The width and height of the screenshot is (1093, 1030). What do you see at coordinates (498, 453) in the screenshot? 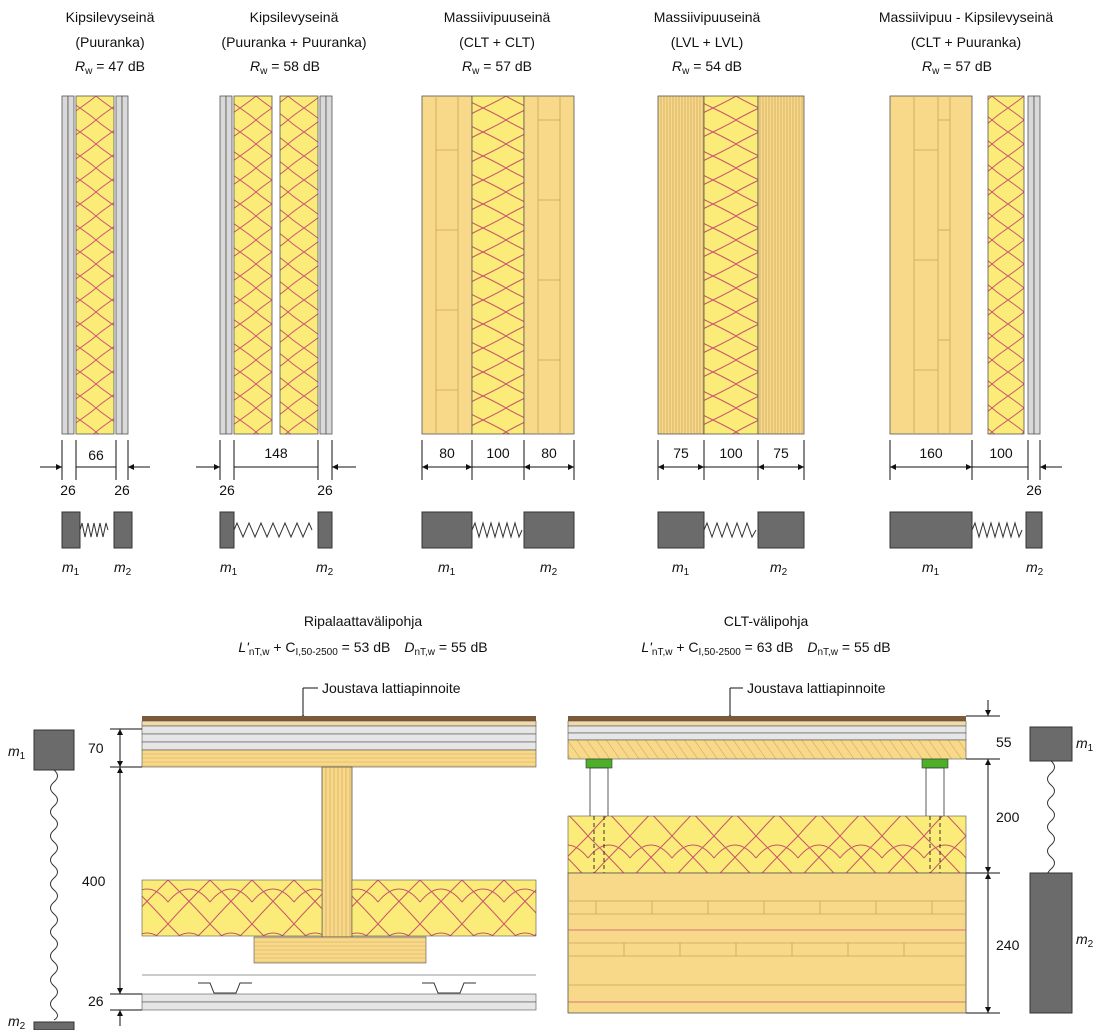
I see `wall-3-dim-2: 100` at bounding box center [498, 453].